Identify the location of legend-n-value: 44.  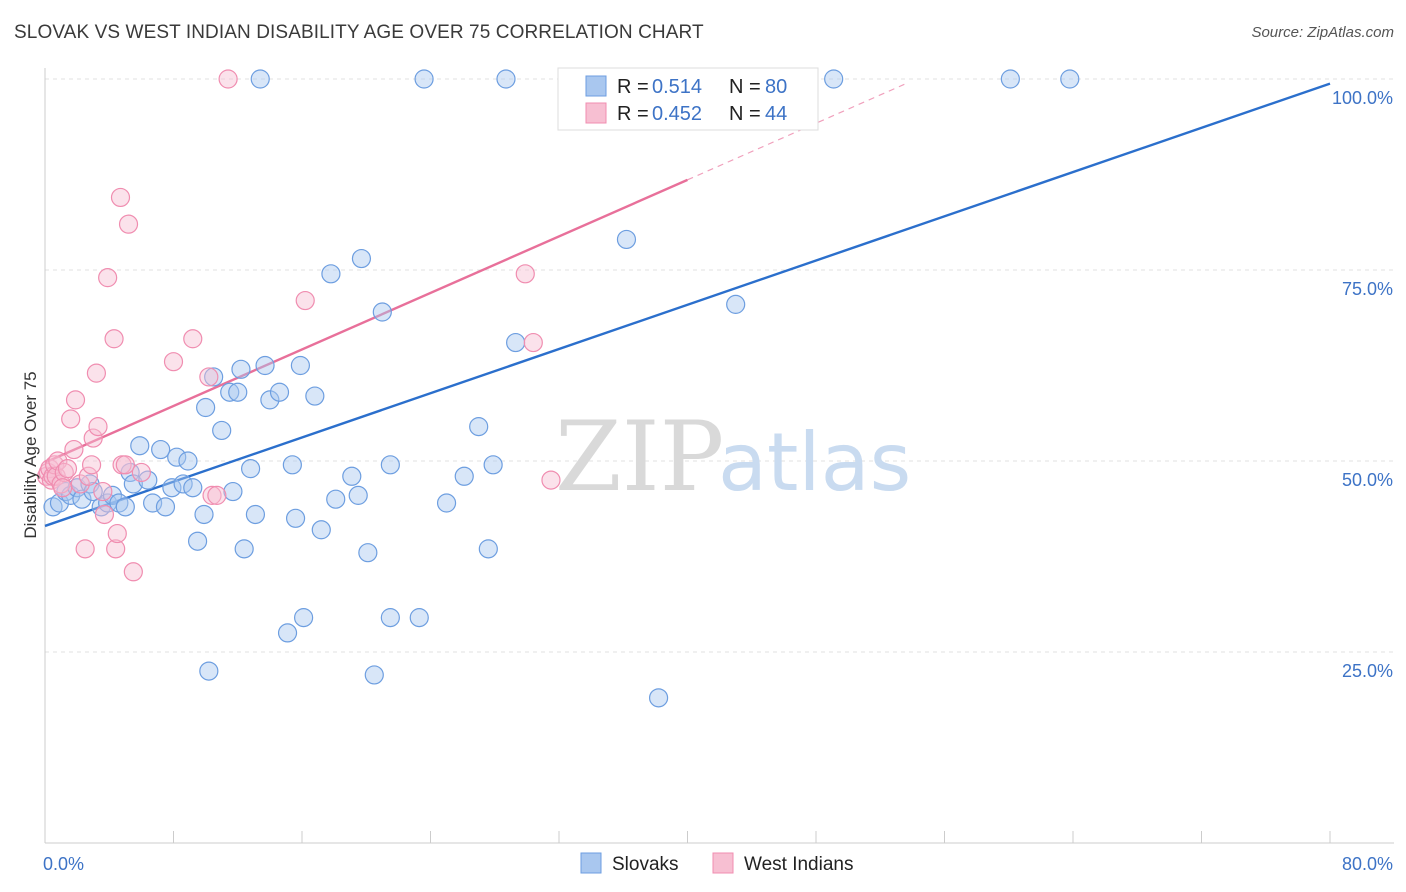
(776, 114).